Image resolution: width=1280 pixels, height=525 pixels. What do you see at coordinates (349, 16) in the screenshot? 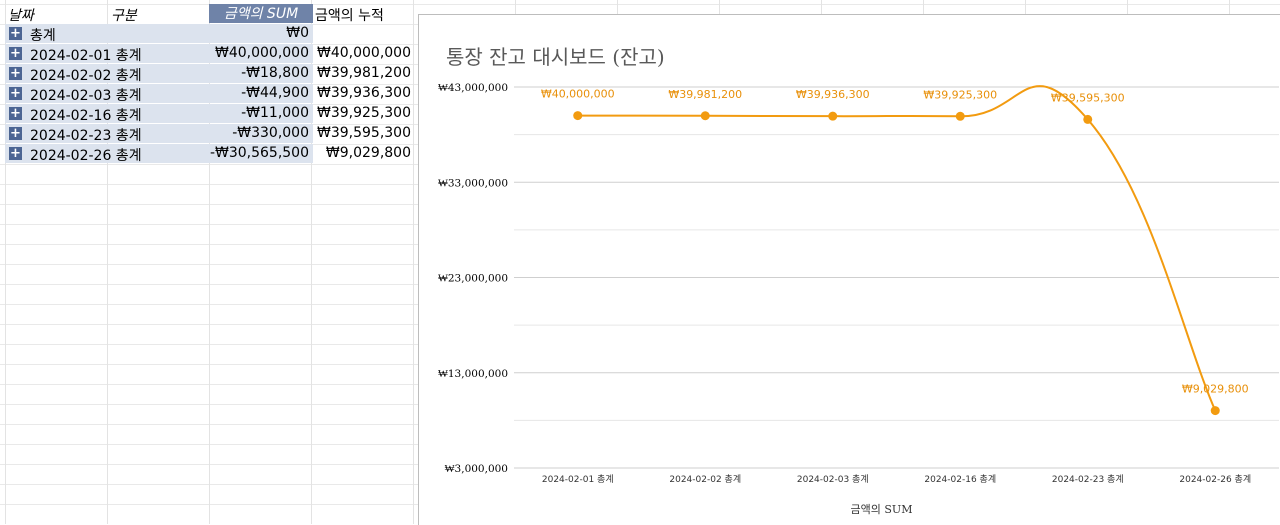
I see `header-cumulative: 금액의 누적` at bounding box center [349, 16].